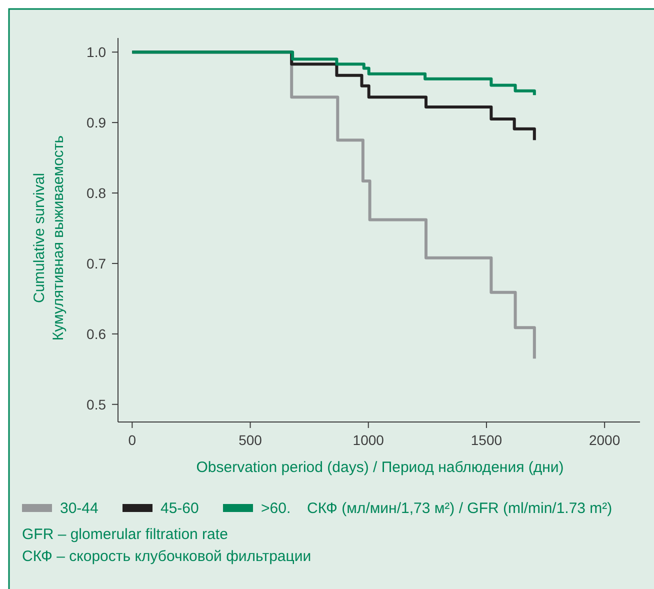  I want to click on y-tick-label: 1.0, so click(96, 52).